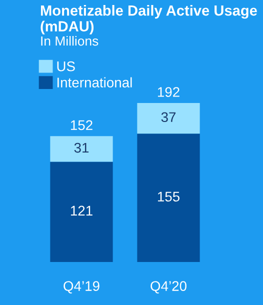 This screenshot has width=263, height=305. What do you see at coordinates (95, 82) in the screenshot?
I see `legend-label: International` at bounding box center [95, 82].